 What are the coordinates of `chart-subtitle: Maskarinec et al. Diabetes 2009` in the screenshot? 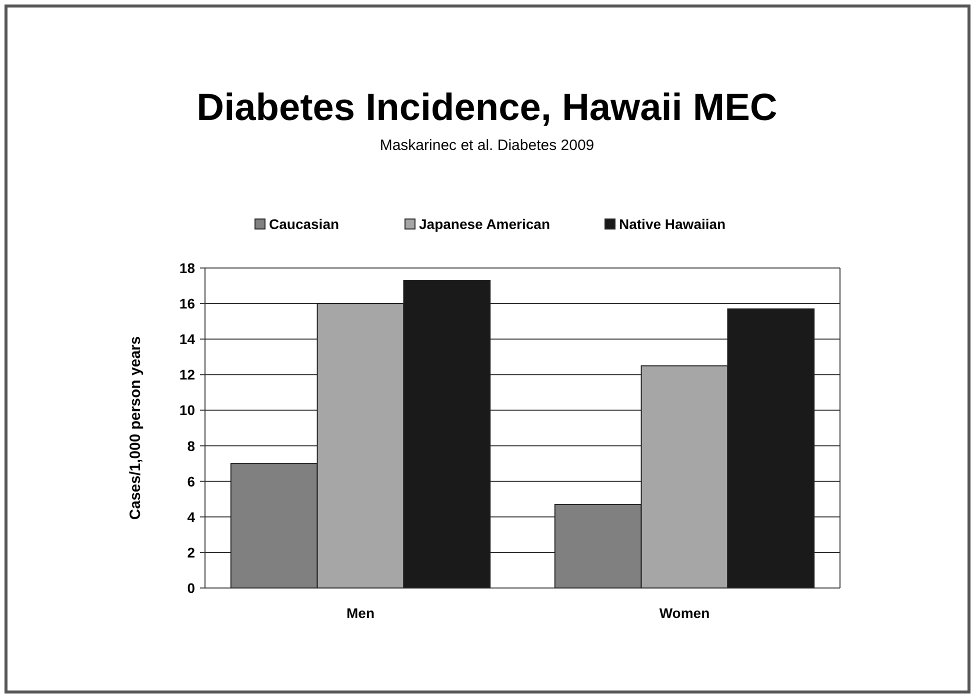 It's located at (487, 145).